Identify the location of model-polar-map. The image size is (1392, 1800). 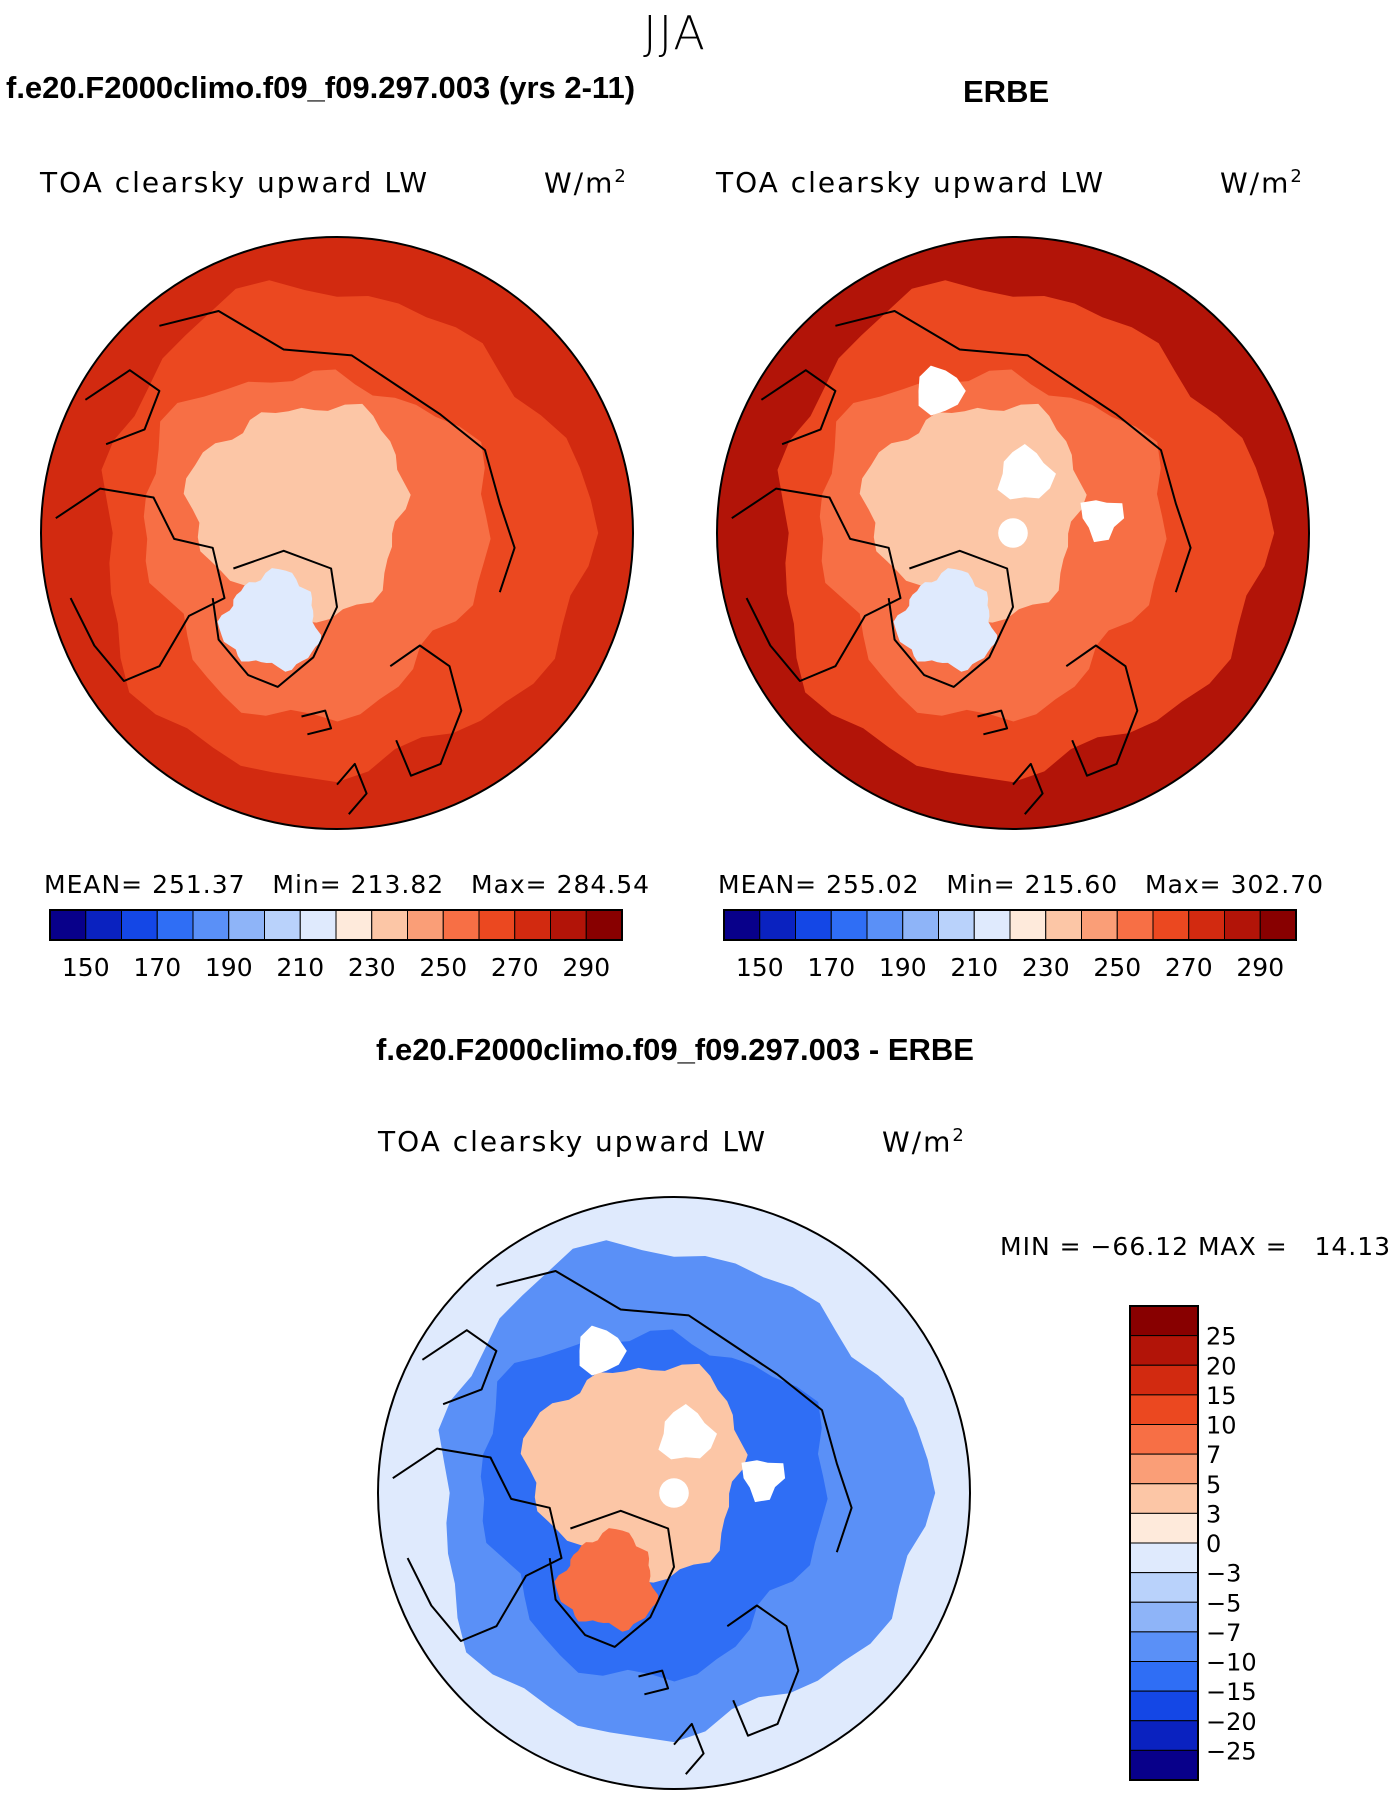
(337, 533).